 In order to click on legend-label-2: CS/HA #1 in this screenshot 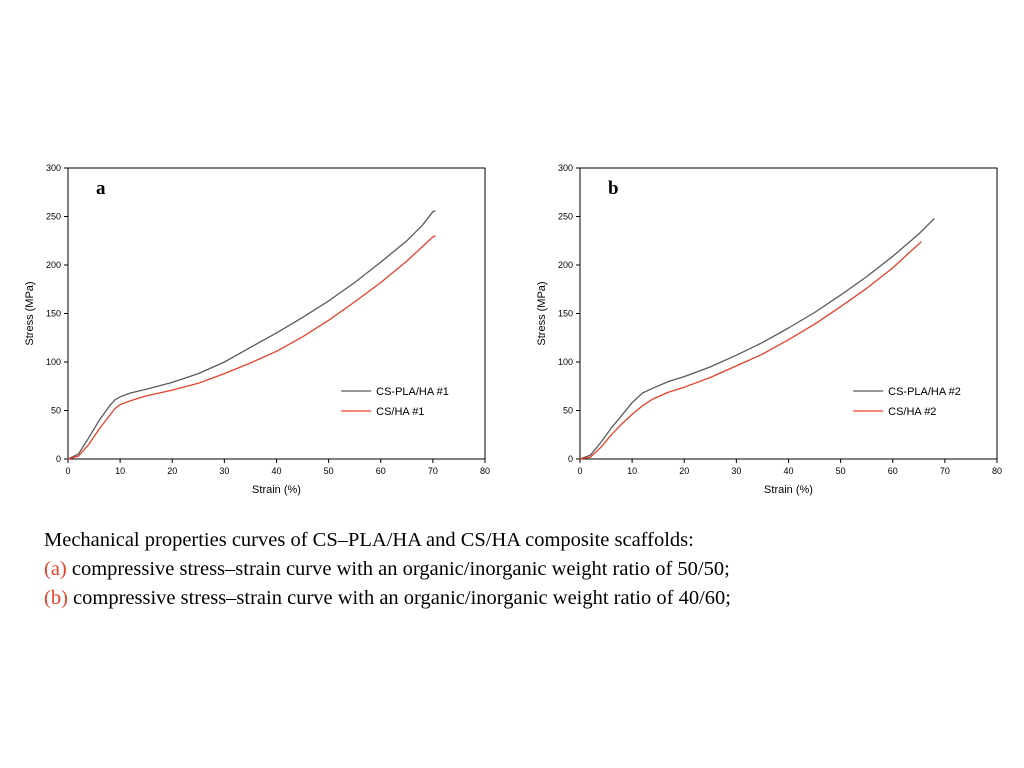, I will do `click(400, 412)`.